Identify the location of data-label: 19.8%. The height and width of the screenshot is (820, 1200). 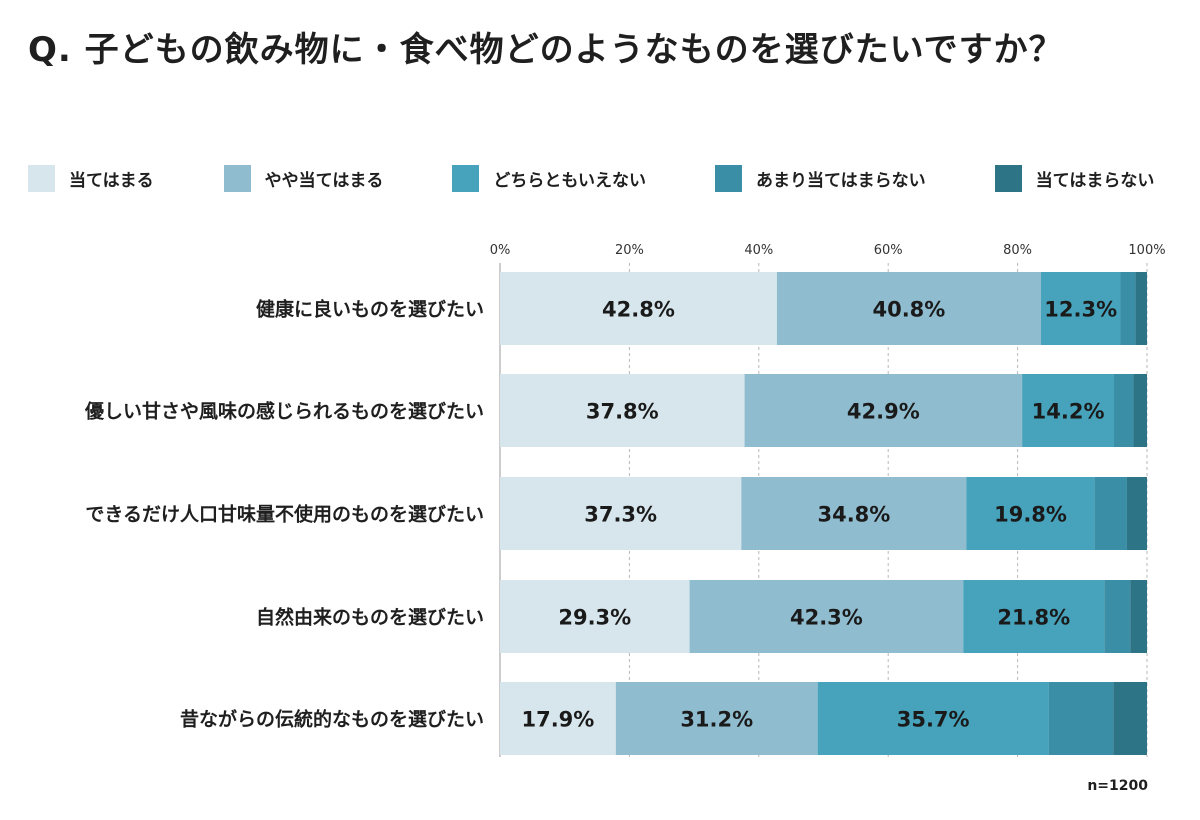
(1030, 515).